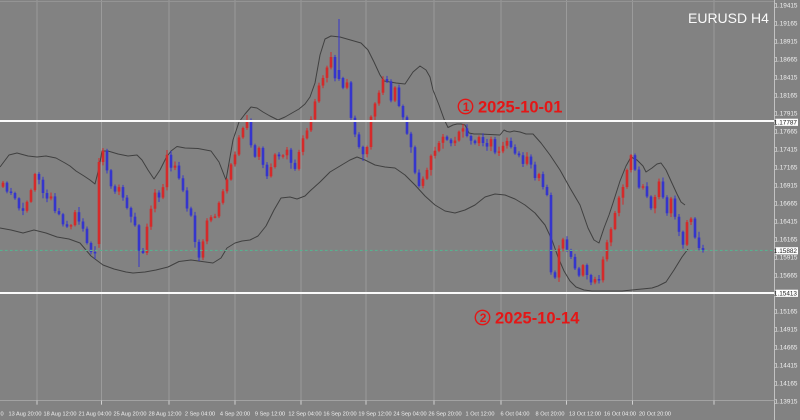  What do you see at coordinates (786, 294) in the screenshot?
I see `svg-text: 1.15413` at bounding box center [786, 294].